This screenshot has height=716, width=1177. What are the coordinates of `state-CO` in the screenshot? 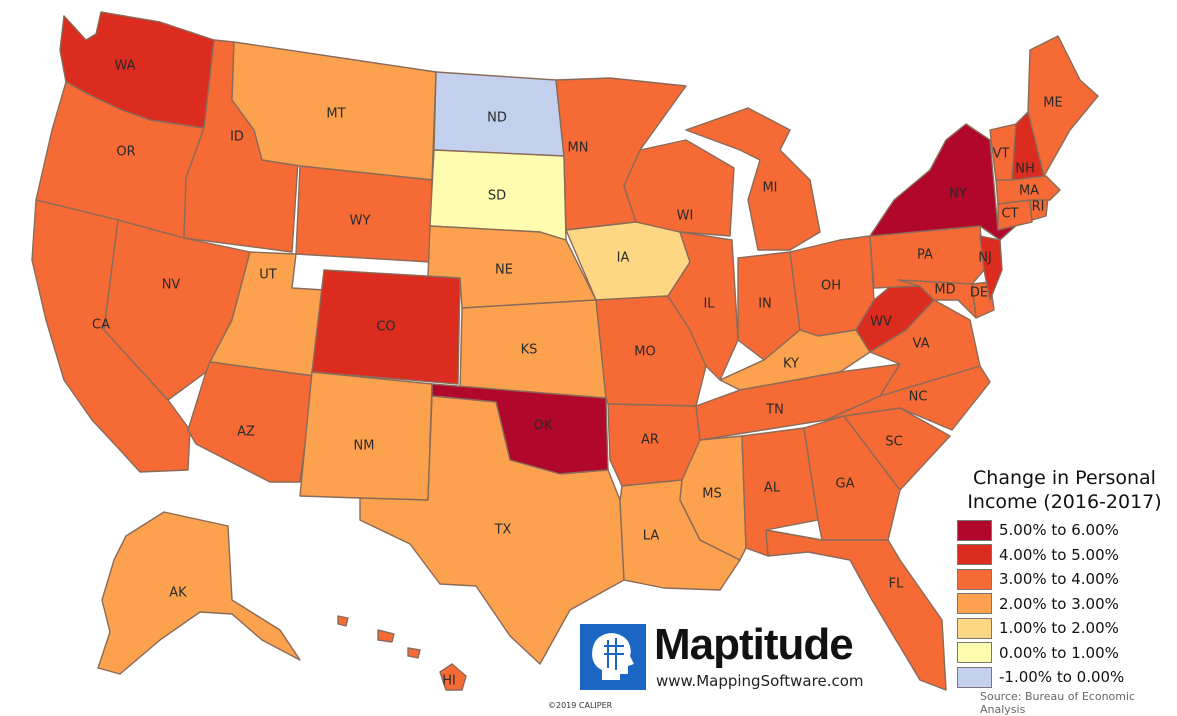 It's located at (386, 327).